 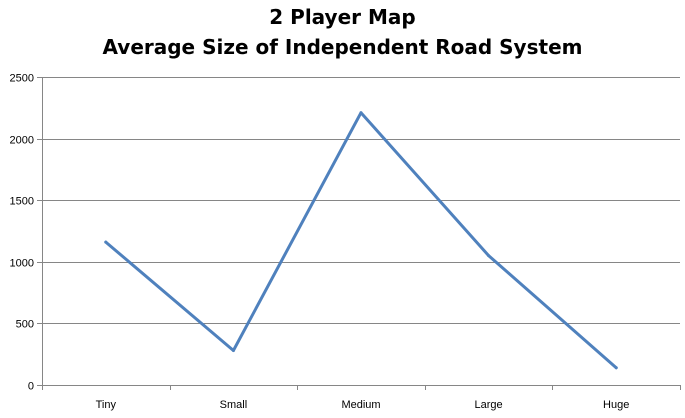 I want to click on y-tick-label: 0, so click(x=31, y=387).